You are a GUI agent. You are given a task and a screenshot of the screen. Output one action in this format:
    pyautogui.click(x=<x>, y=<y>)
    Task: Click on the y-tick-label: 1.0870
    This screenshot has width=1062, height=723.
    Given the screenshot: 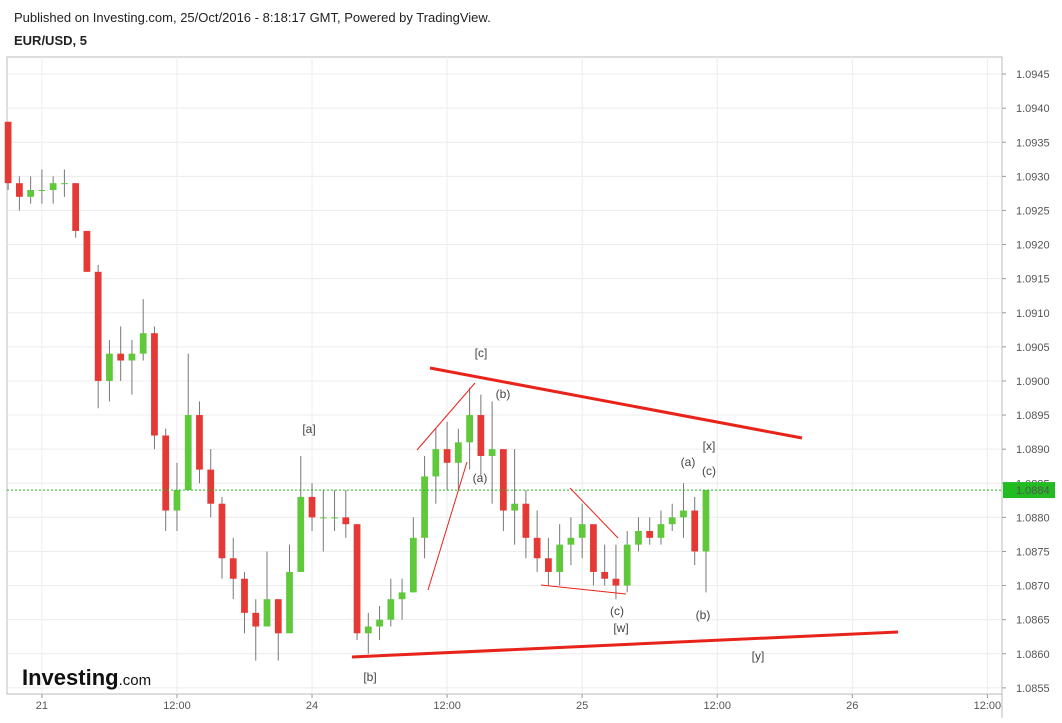 What is the action you would take?
    pyautogui.click(x=1033, y=587)
    